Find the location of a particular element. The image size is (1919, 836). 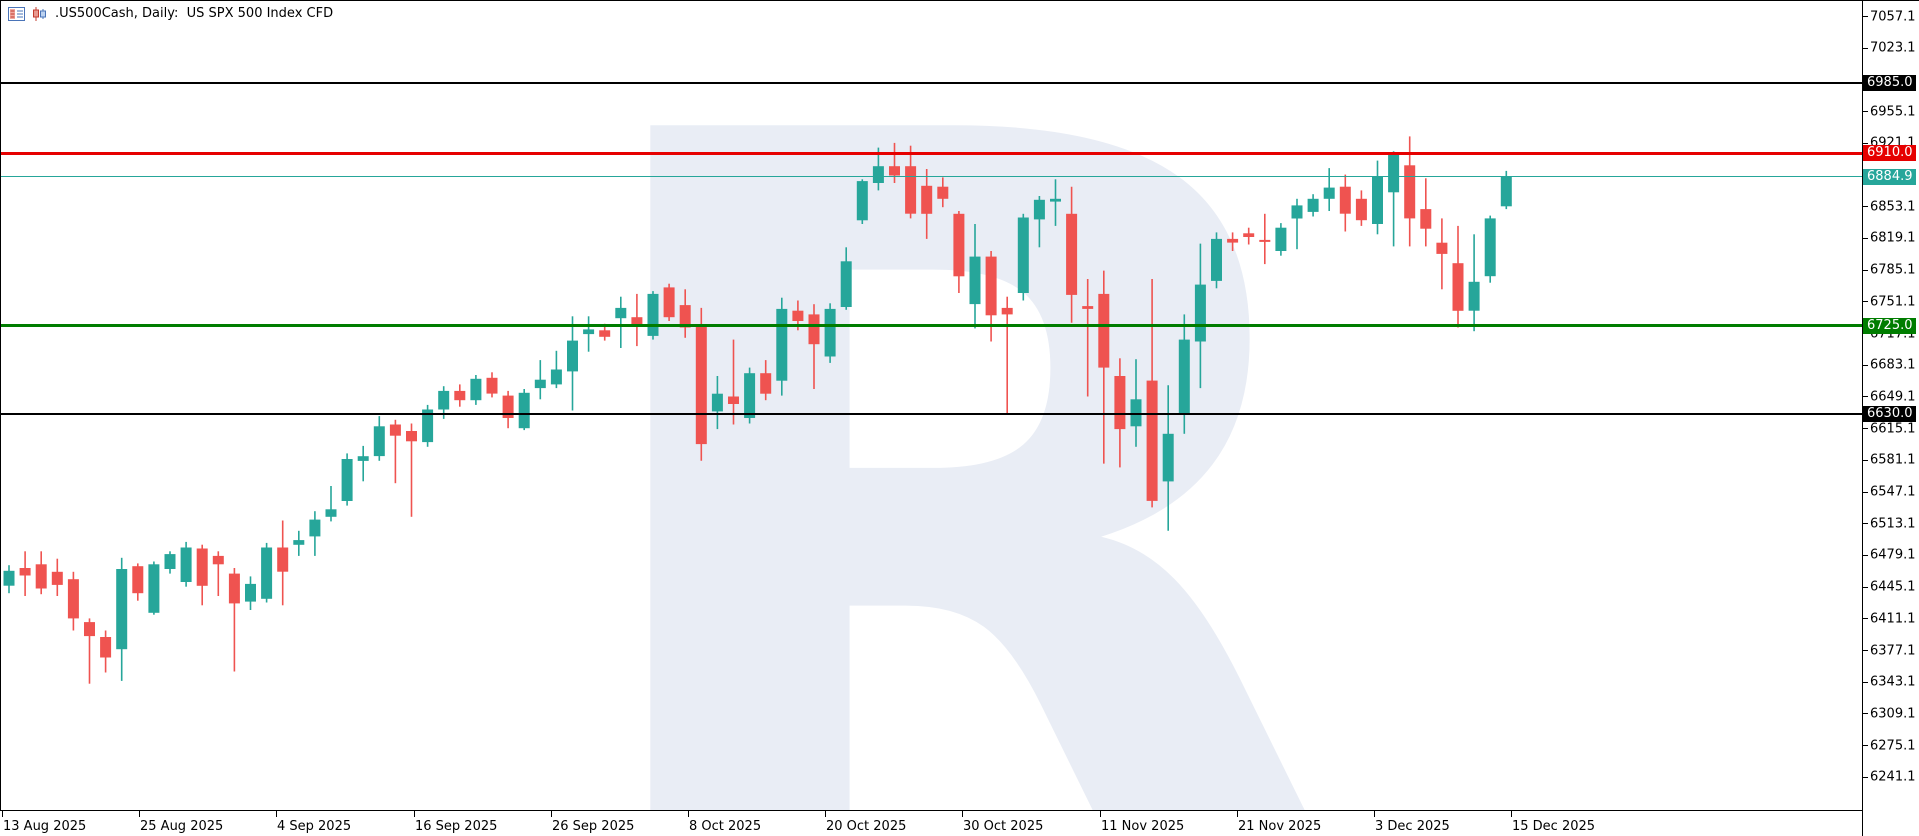

candlestick-chart-icon is located at coordinates (40, 13).